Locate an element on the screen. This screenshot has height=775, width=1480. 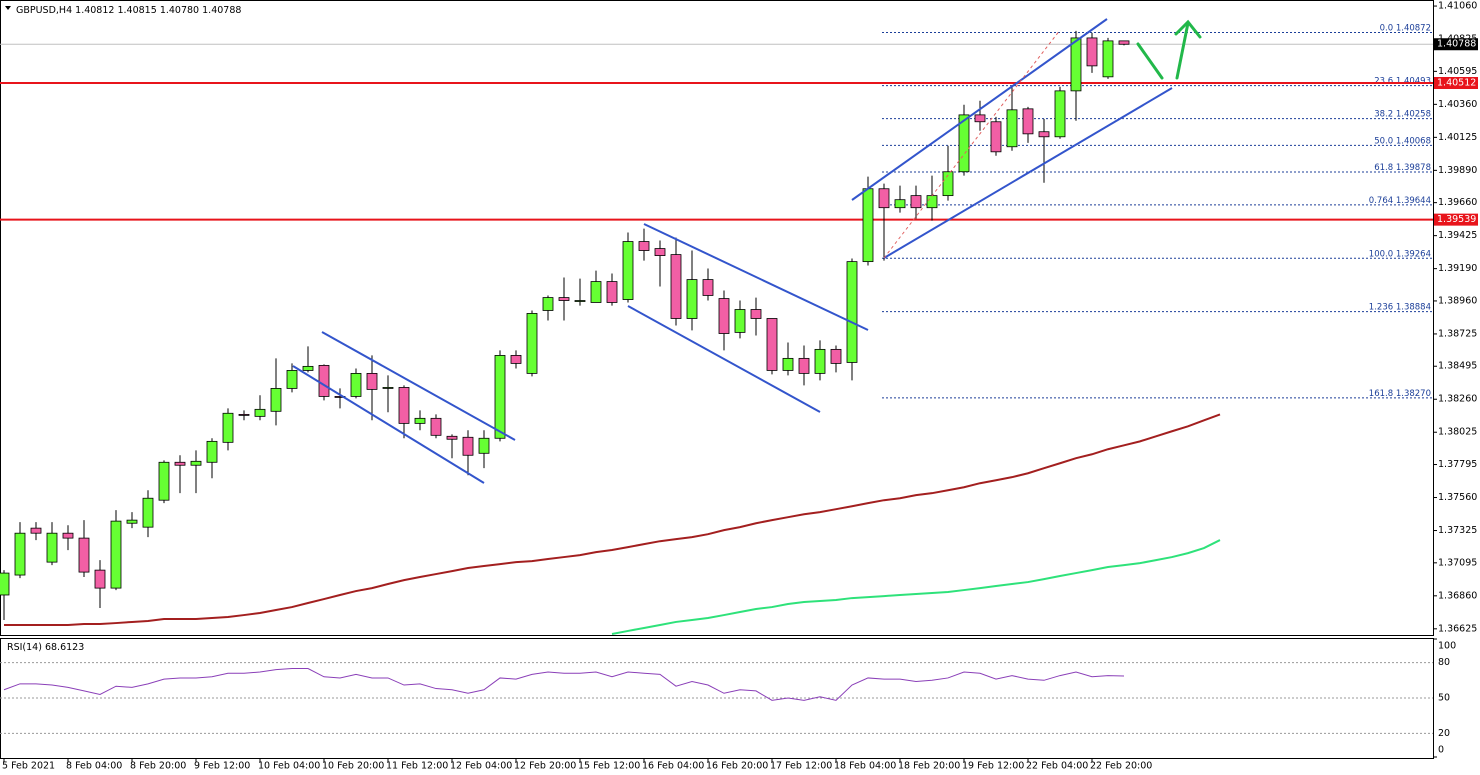
y-tick-label: 1.37795 is located at coordinates (1457, 464).